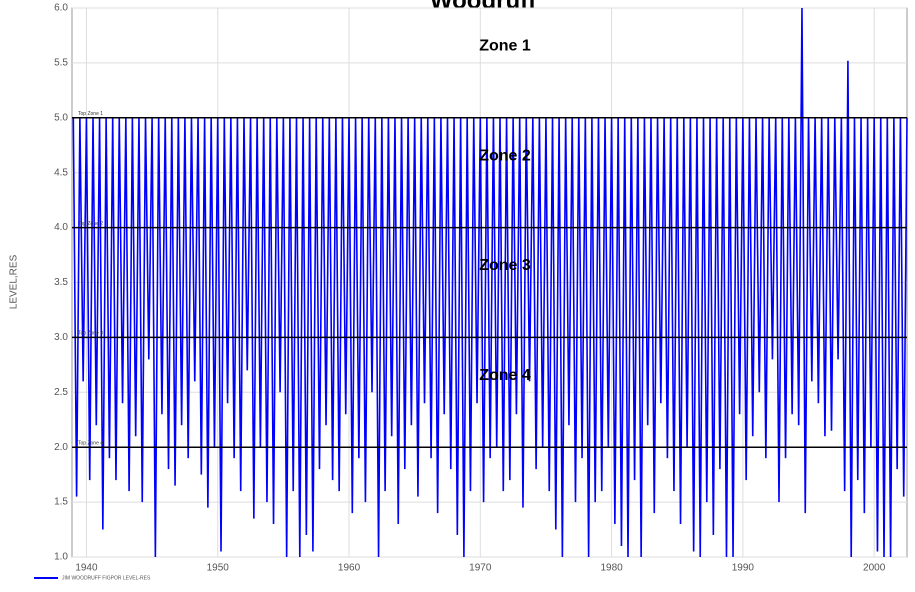 This screenshot has width=915, height=592. What do you see at coordinates (611, 568) in the screenshot?
I see `x-tick-label: 1980` at bounding box center [611, 568].